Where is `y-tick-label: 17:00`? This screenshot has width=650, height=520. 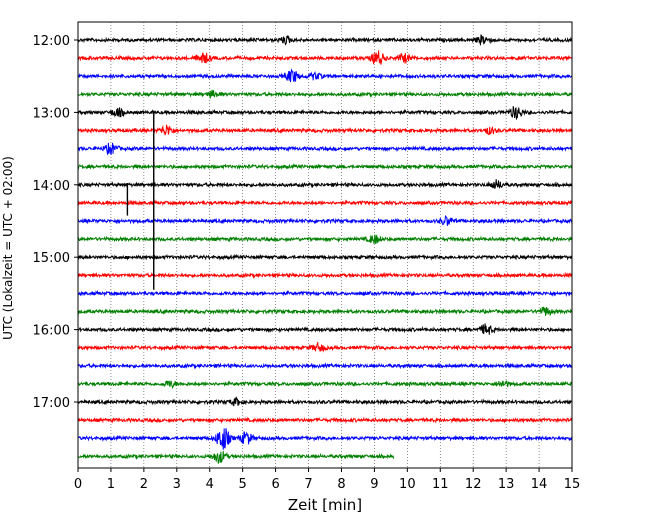
y-tick-label: 17:00 is located at coordinates (51, 403).